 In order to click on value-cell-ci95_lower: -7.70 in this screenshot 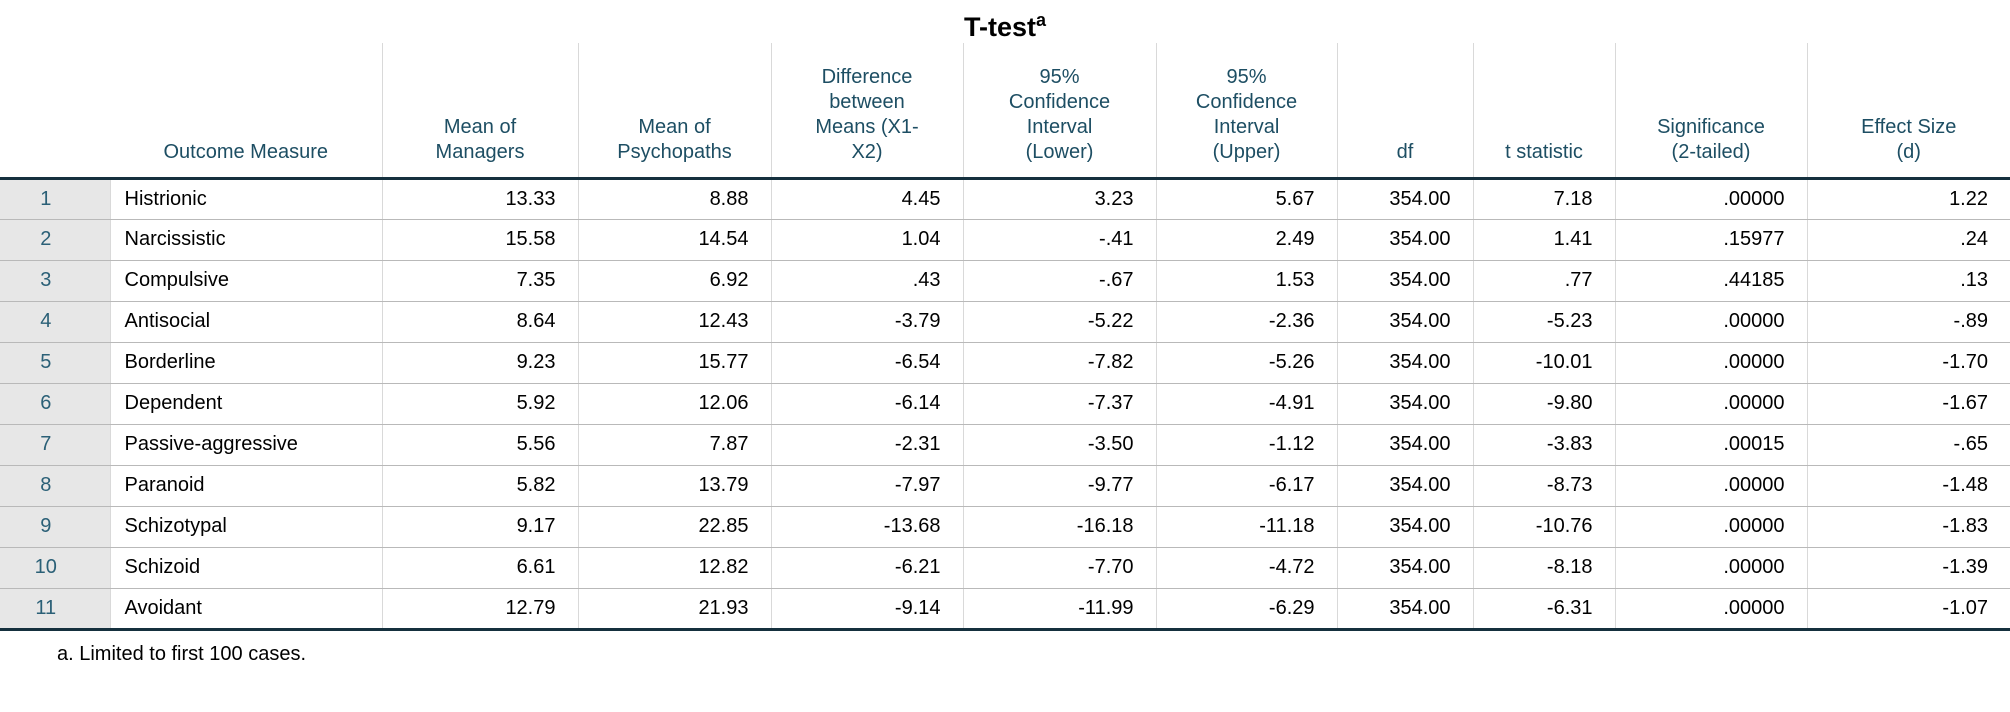, I will do `click(1059, 568)`.